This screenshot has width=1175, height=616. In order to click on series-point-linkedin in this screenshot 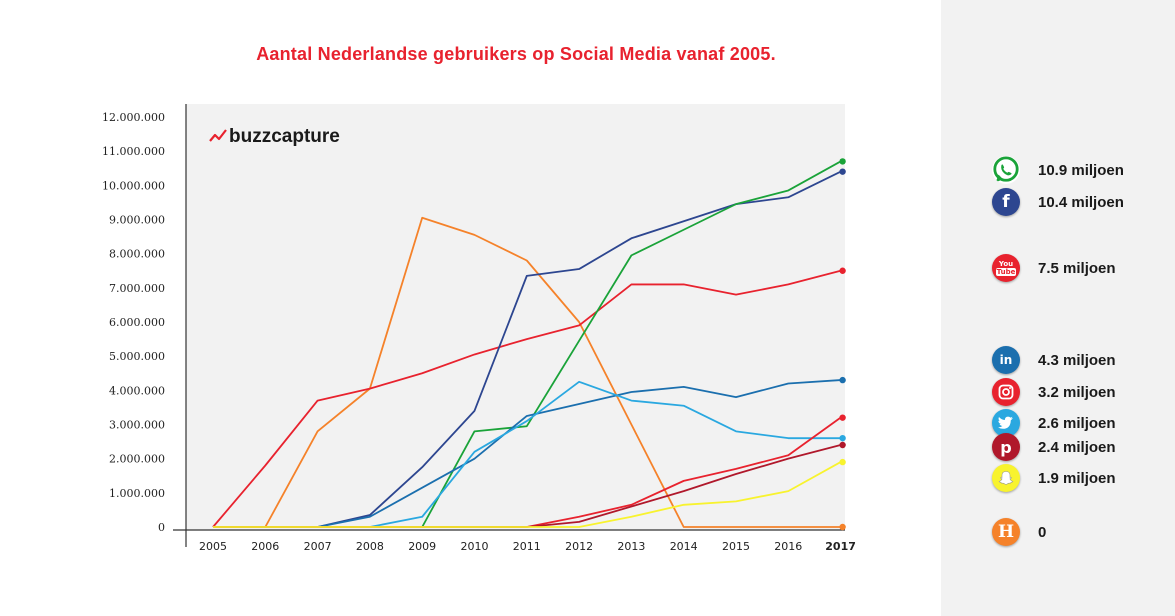, I will do `click(842, 380)`.